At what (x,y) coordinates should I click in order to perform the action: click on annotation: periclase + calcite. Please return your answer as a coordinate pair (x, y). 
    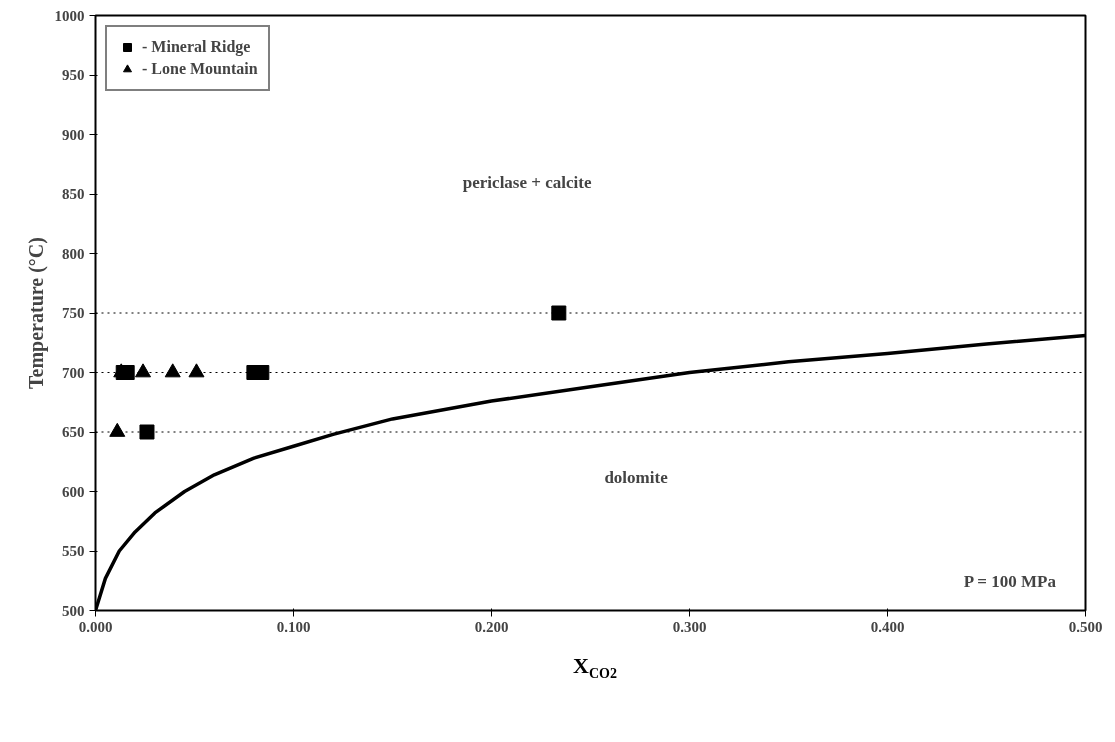
    Looking at the image, I should click on (527, 182).